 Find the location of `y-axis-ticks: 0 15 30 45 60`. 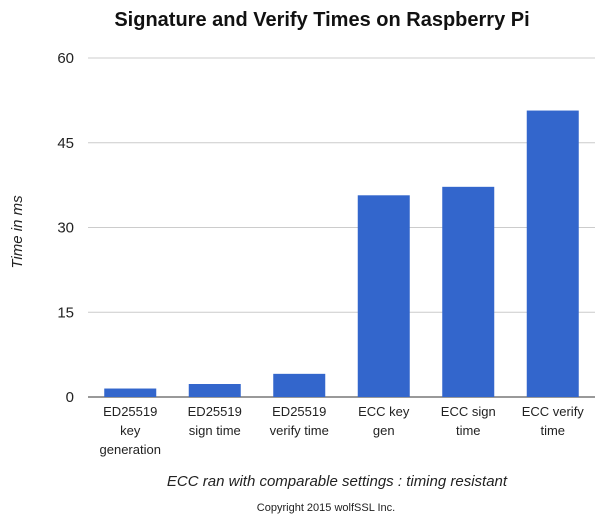

y-axis-ticks: 0 15 30 45 60 is located at coordinates (65, 228).